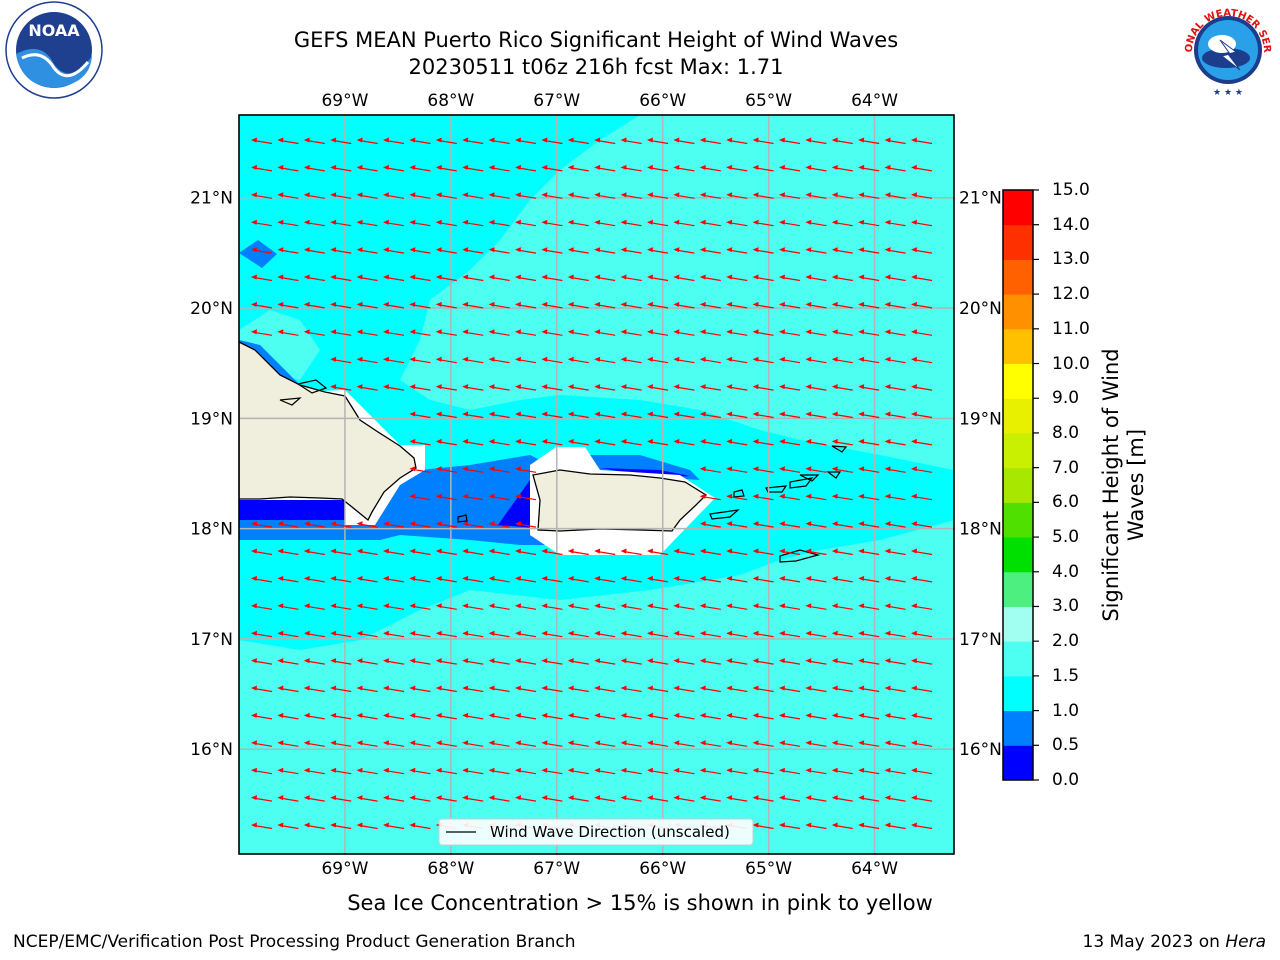 The height and width of the screenshot is (960, 1280). I want to click on colorbar-level-2: 1.0, so click(1066, 710).